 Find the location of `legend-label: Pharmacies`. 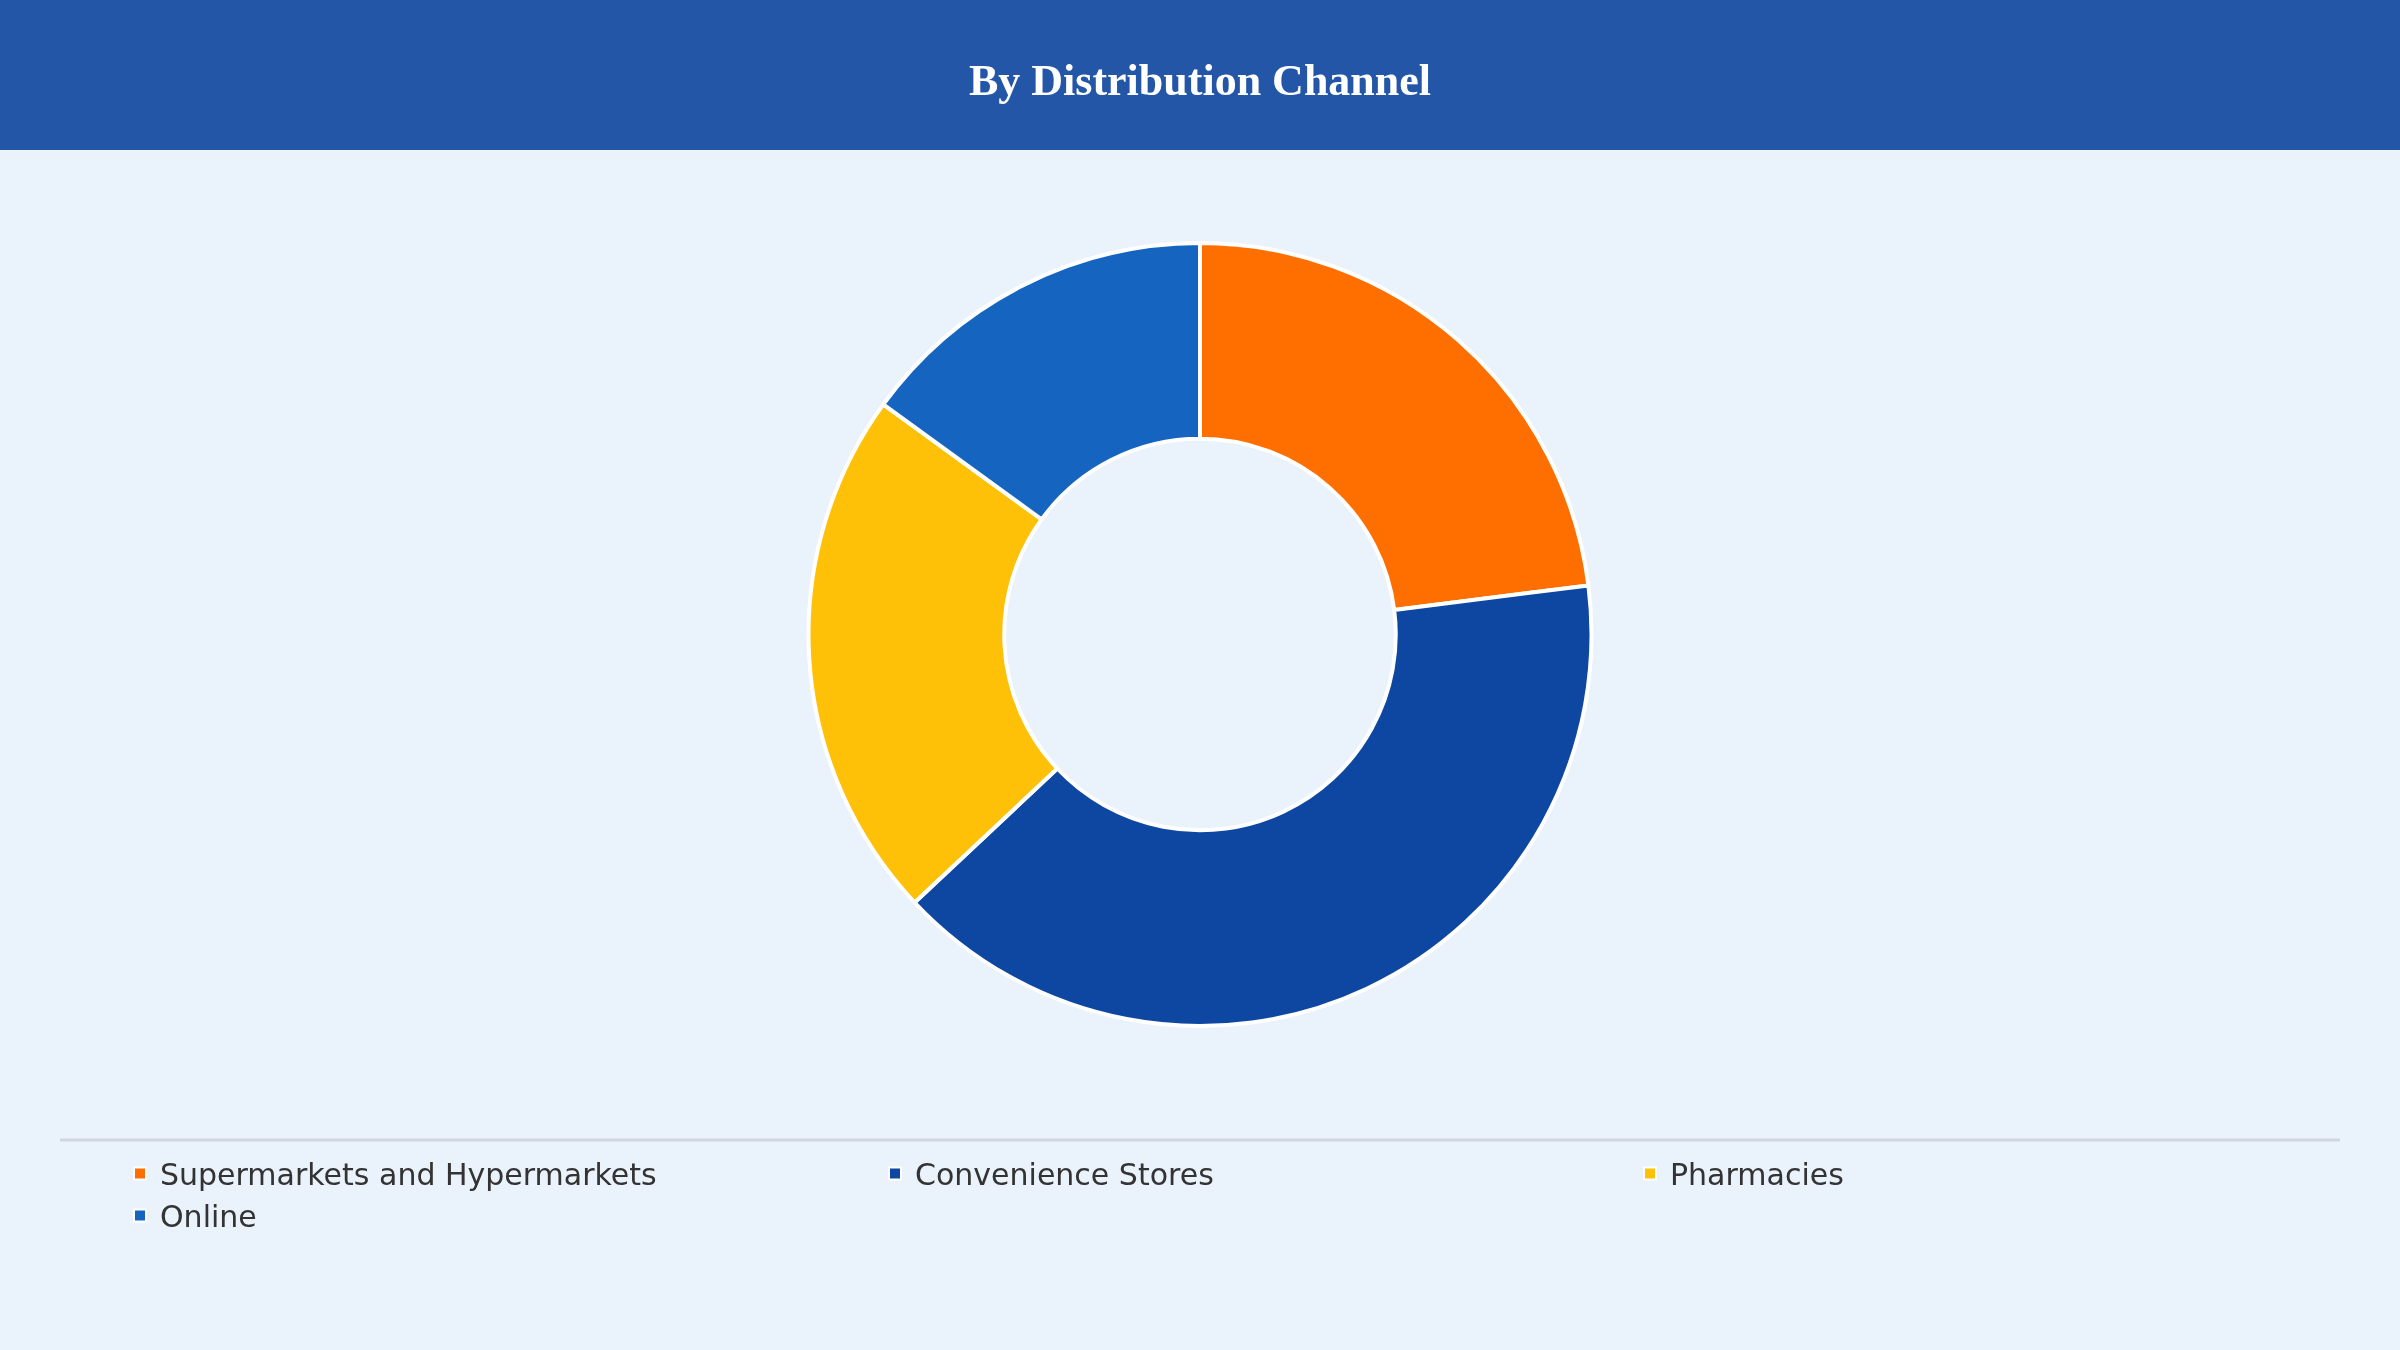

legend-label: Pharmacies is located at coordinates (1757, 1175).